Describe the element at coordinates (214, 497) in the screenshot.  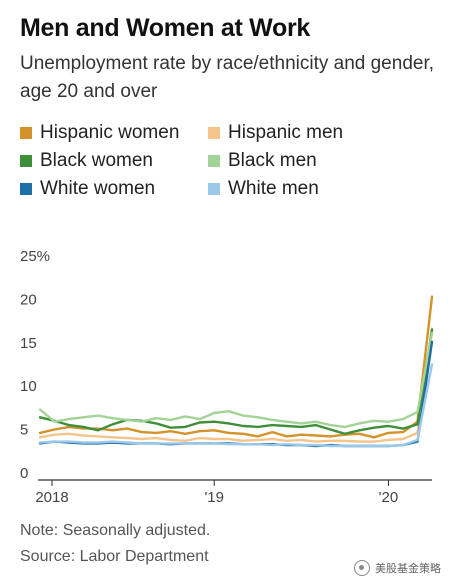
I see `x-tick-label: '19` at that location.